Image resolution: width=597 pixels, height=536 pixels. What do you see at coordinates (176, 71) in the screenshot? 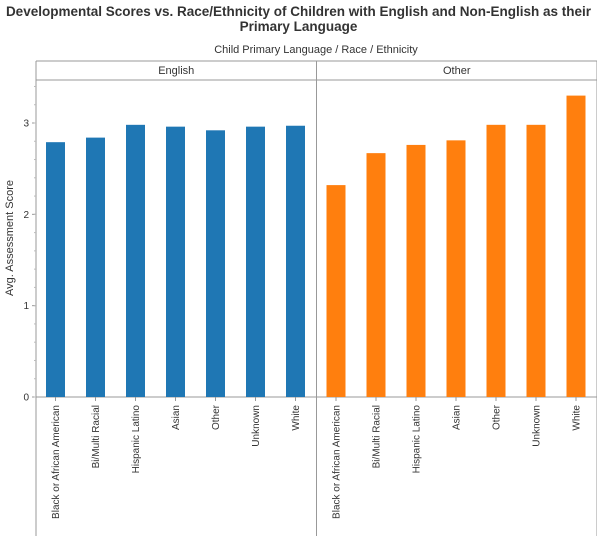
I see `panel-header: English` at bounding box center [176, 71].